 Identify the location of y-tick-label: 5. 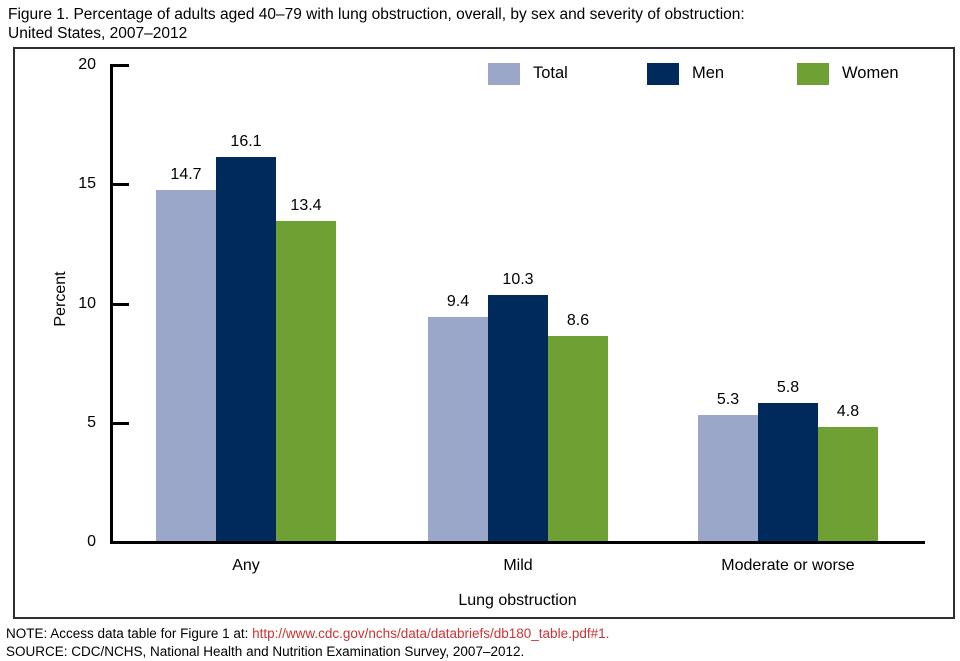
(91, 422).